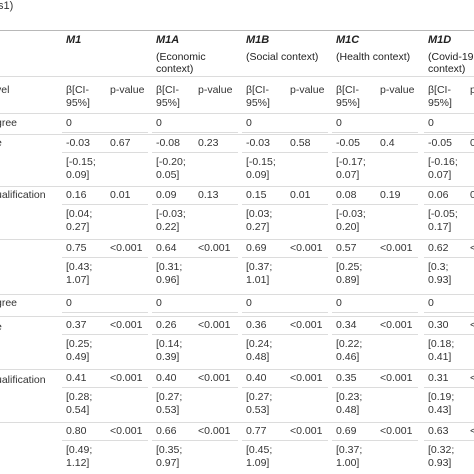 Image resolution: width=474 pixels, height=474 pixels. I want to click on ci-value: [0.25; 0.49], so click(79, 350).